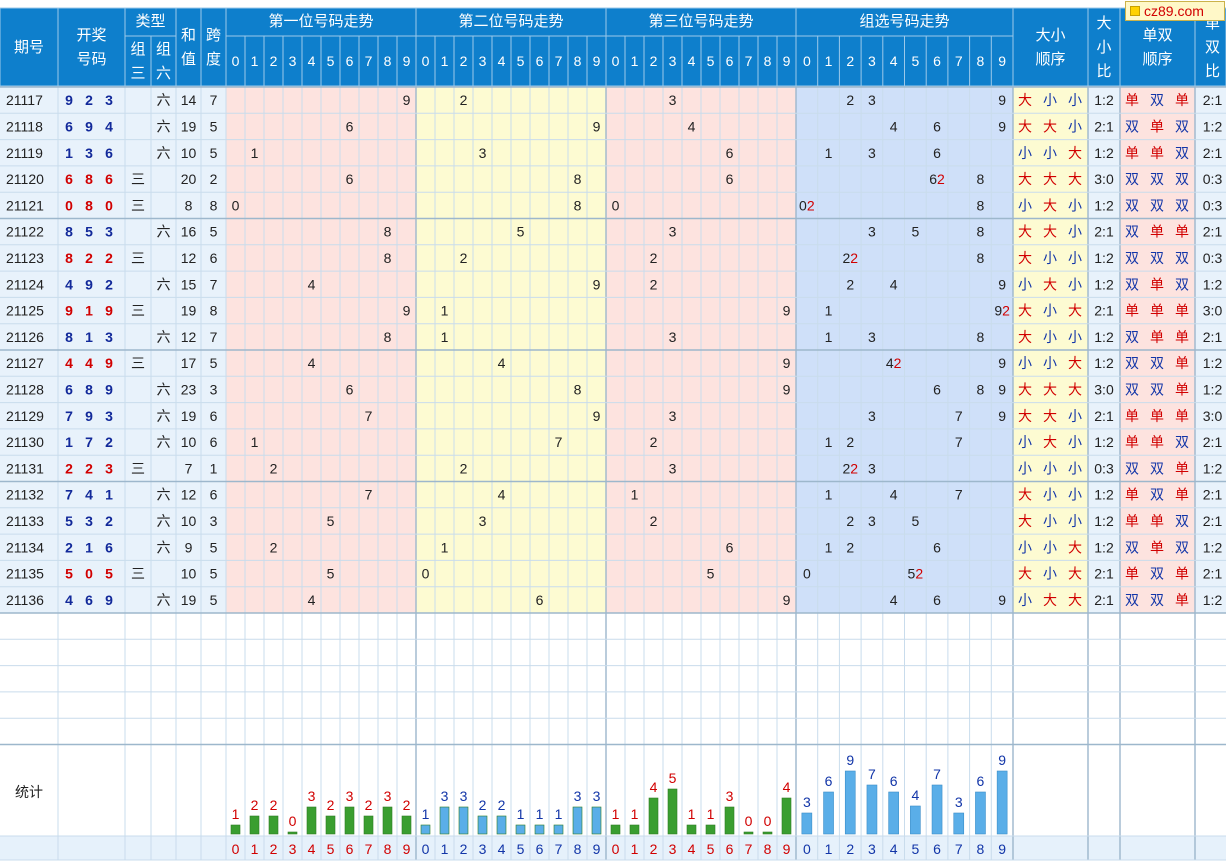 This screenshot has height=868, width=1226. I want to click on issue-number: 21129, so click(25, 416).